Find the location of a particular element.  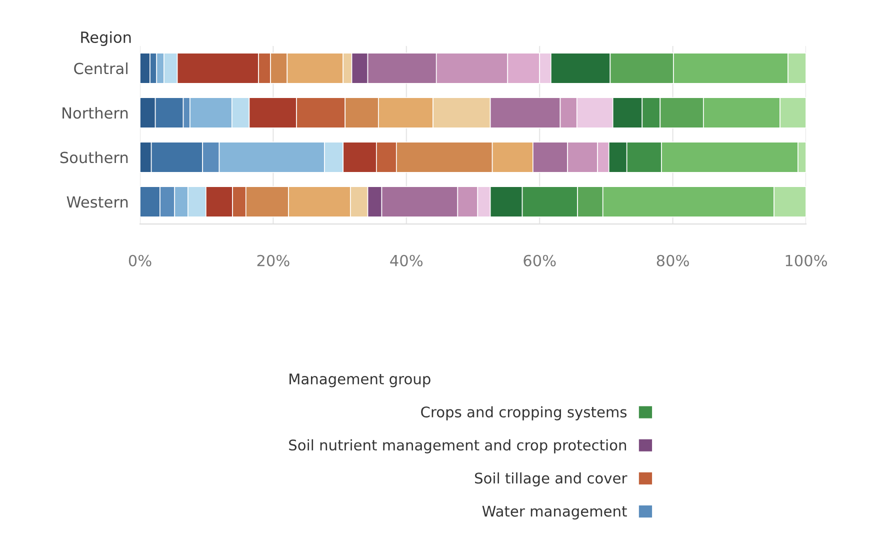

y-tick-label: Western is located at coordinates (97, 202).